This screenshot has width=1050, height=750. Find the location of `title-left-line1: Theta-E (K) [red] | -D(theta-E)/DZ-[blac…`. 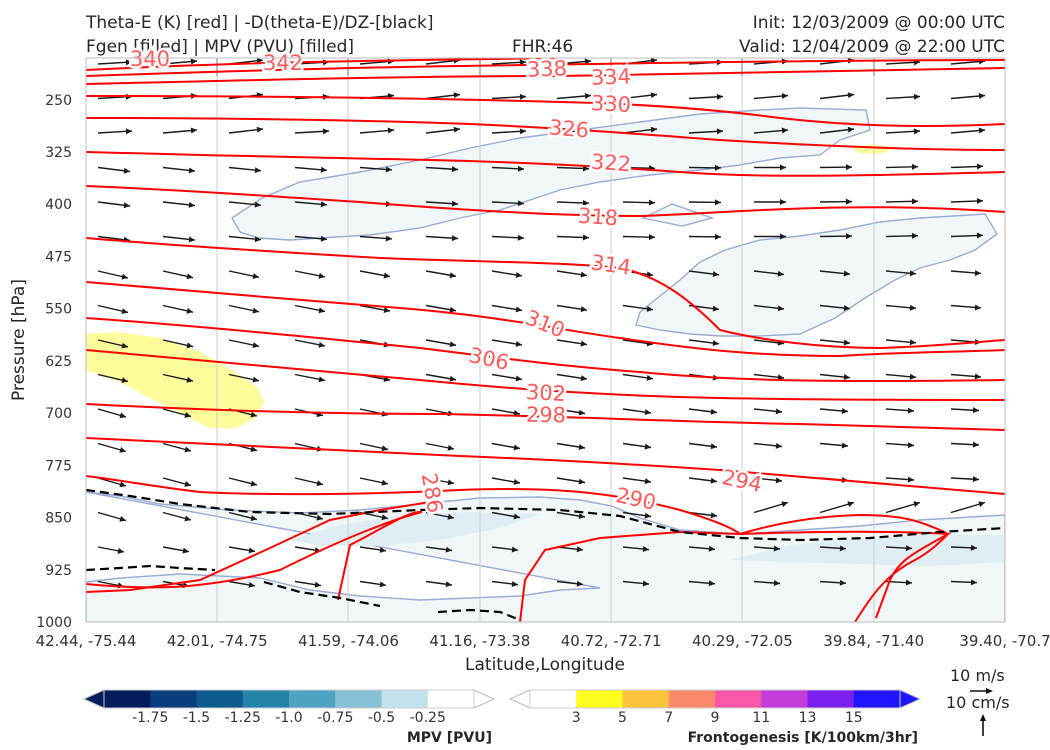

title-left-line1: Theta-E (K) [red] | -D(theta-E)/DZ-[blac… is located at coordinates (260, 23).